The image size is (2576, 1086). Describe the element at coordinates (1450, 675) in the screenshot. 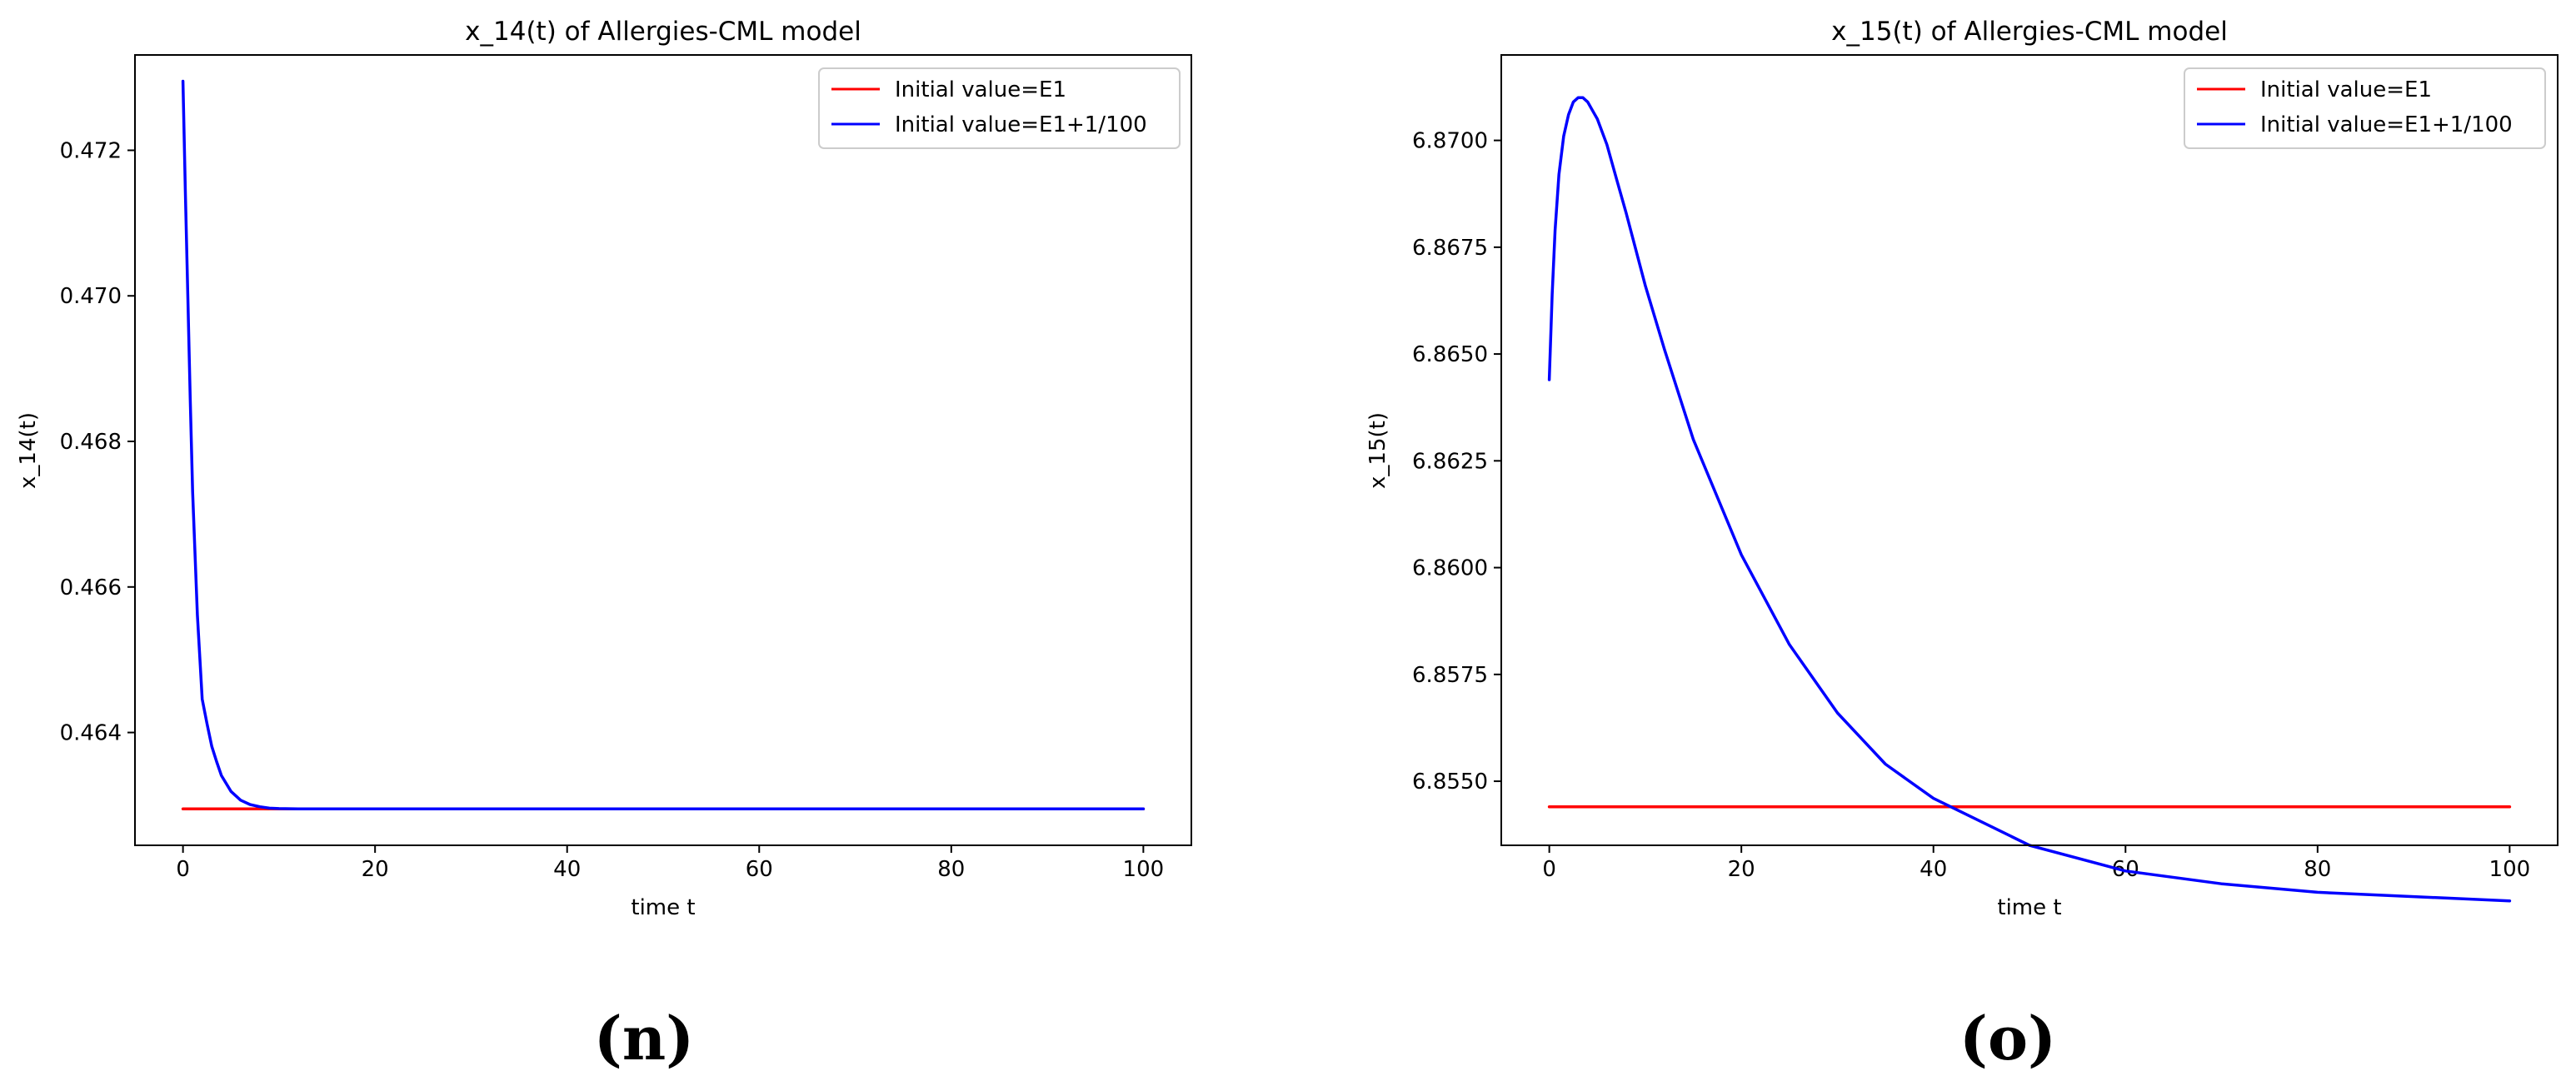

I see `y-tick-label: 6.8575` at that location.